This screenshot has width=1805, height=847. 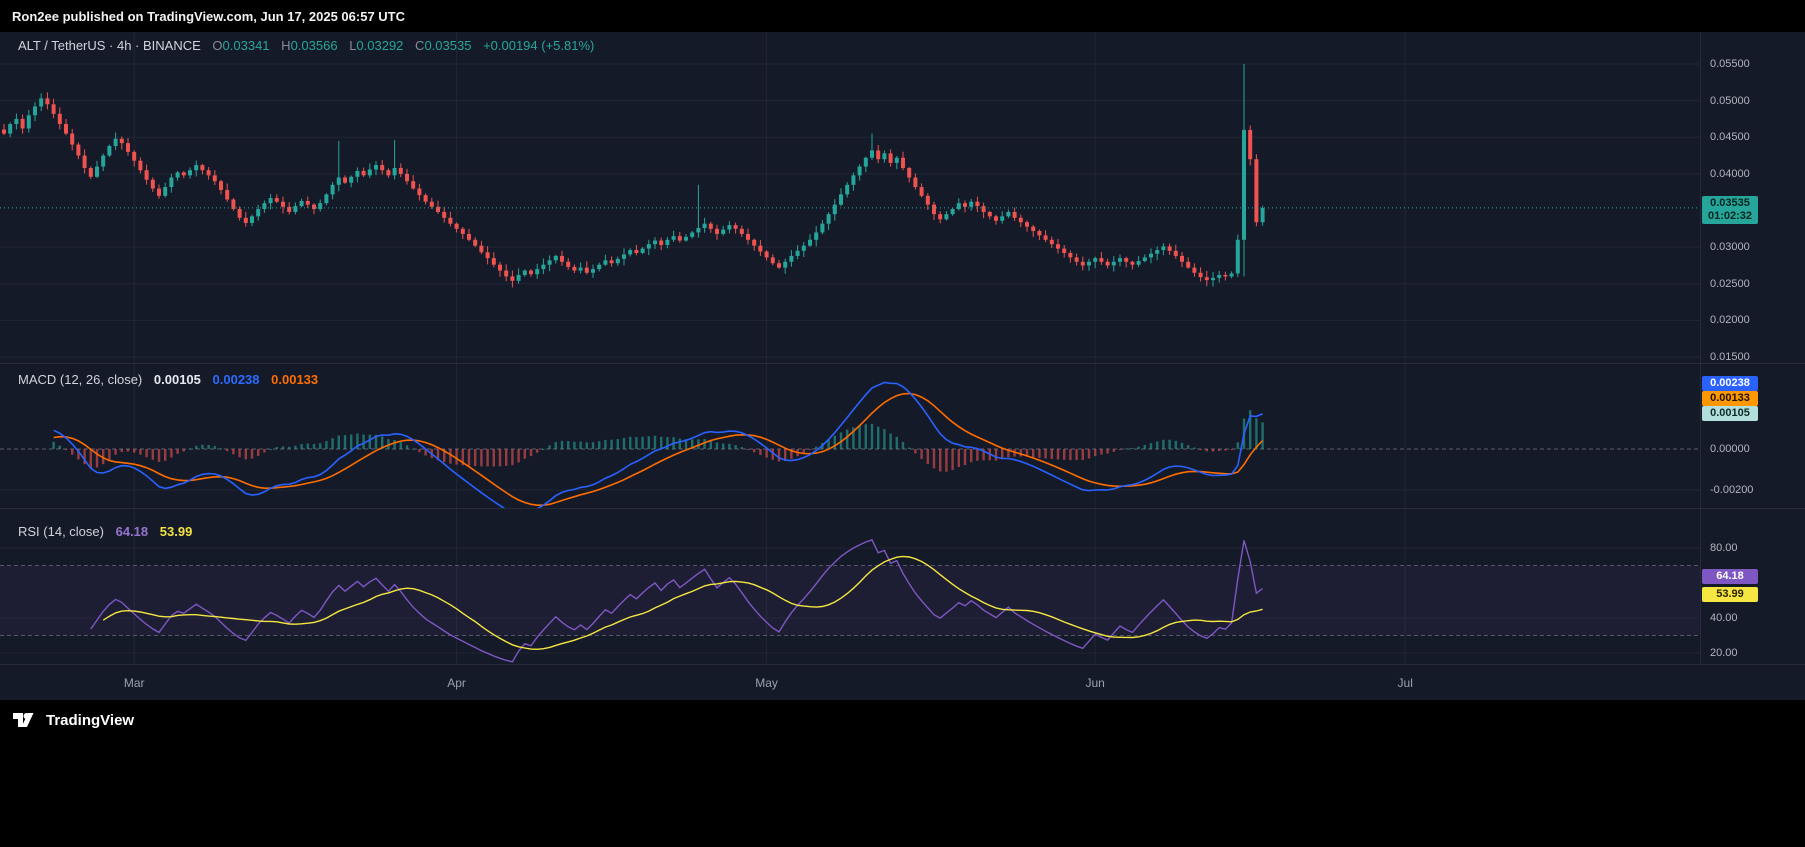 What do you see at coordinates (448, 45) in the screenshot?
I see `close-value: 0.03535` at bounding box center [448, 45].